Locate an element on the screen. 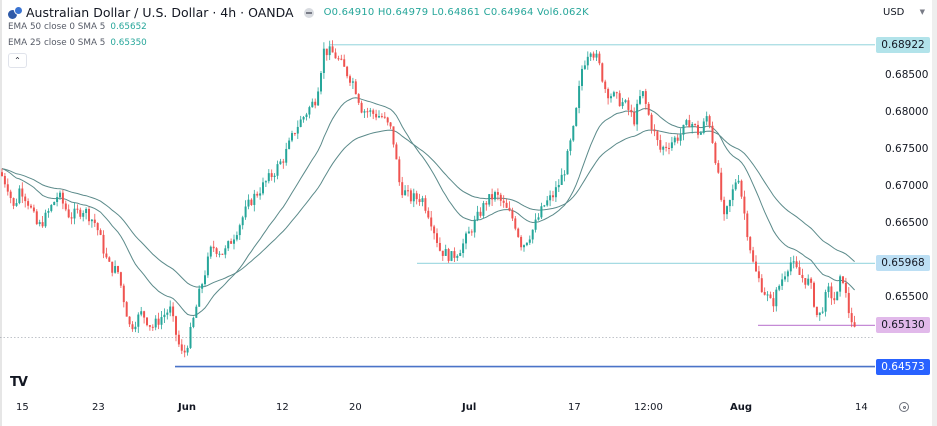 This screenshot has width=937, height=426. price-tag: 0.65968 is located at coordinates (903, 263).